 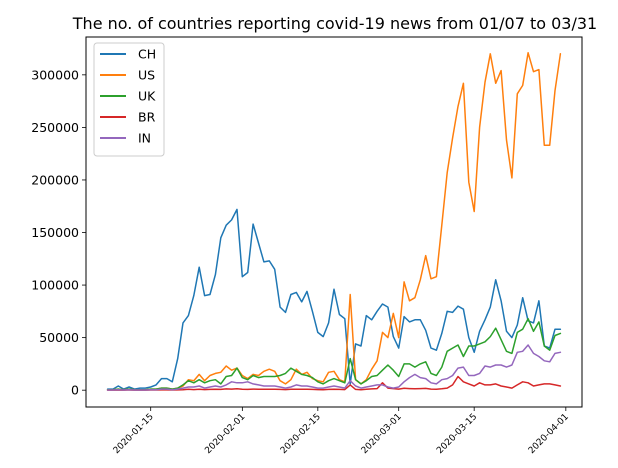 I want to click on y-tick-label: 100000, so click(x=55, y=285).